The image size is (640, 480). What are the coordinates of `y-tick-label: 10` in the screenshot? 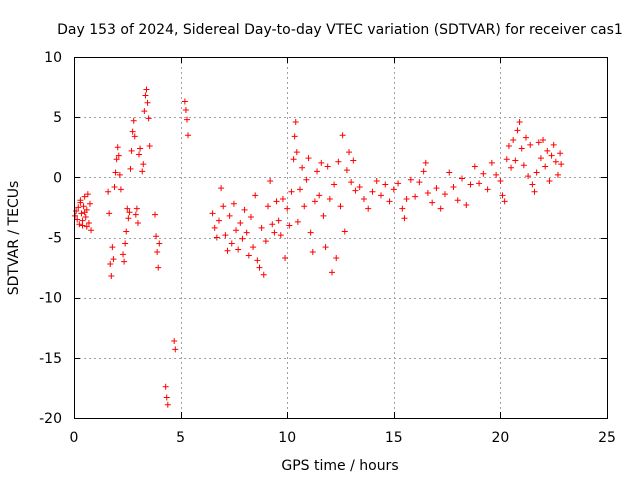 It's located at (53, 58).